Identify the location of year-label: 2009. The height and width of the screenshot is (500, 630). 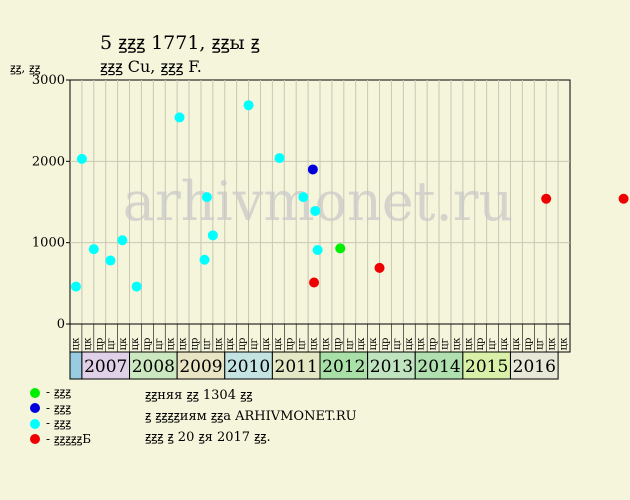
(200, 367).